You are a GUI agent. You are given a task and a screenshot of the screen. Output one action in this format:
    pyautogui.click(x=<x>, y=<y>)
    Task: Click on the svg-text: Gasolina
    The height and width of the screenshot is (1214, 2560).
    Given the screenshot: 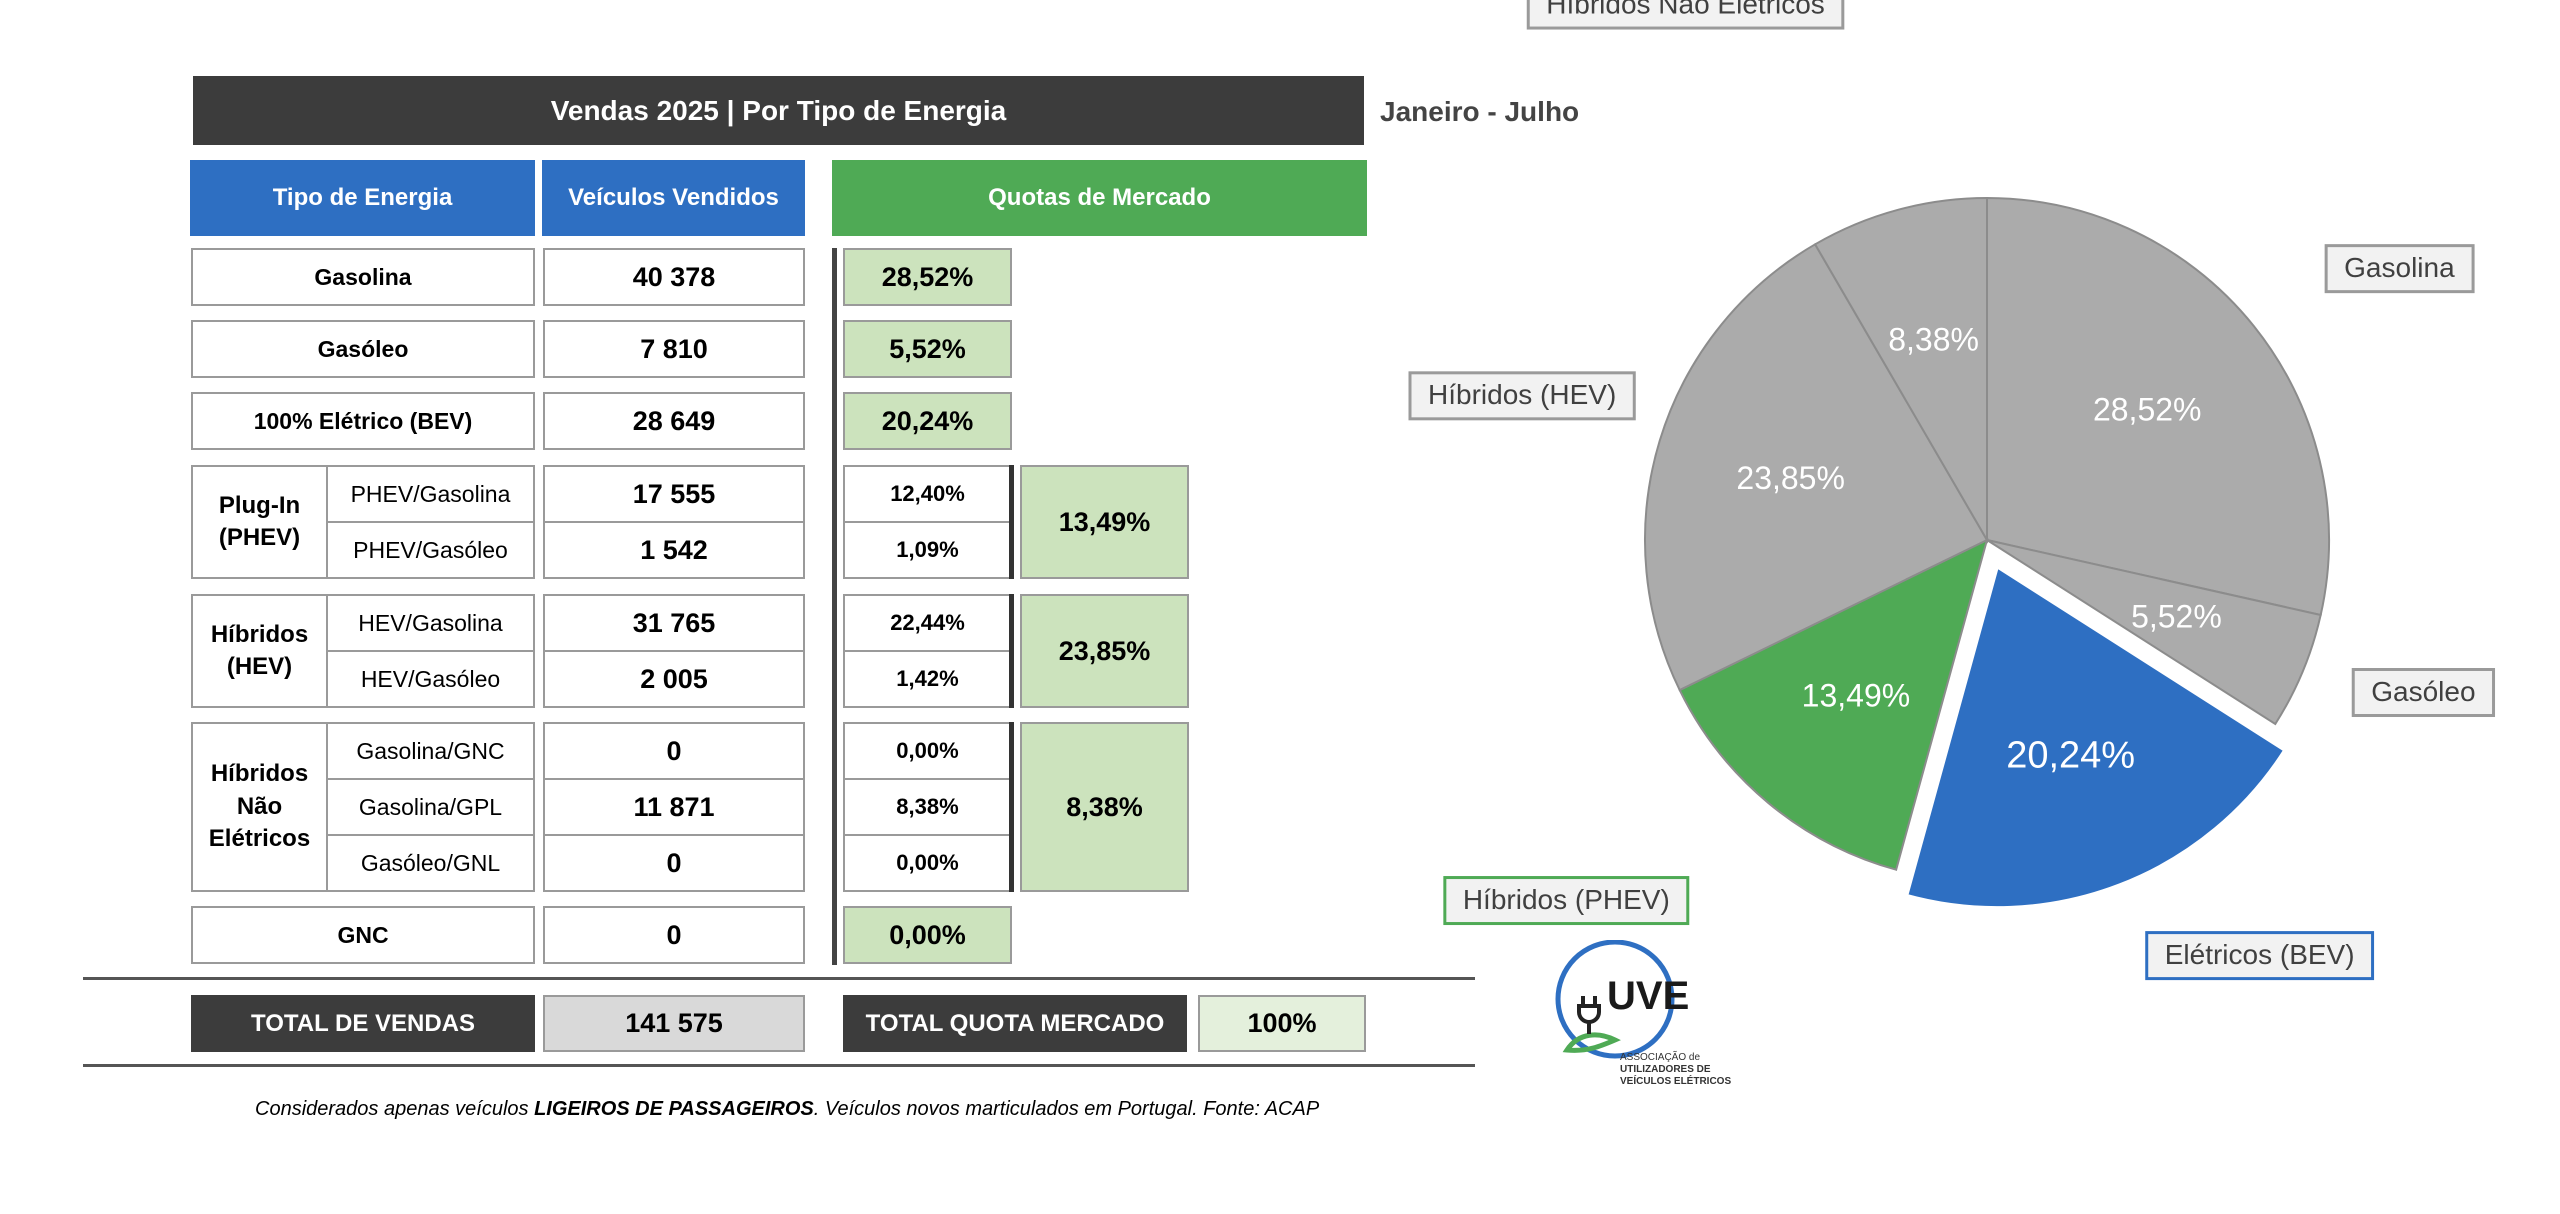 What is the action you would take?
    pyautogui.click(x=2399, y=267)
    